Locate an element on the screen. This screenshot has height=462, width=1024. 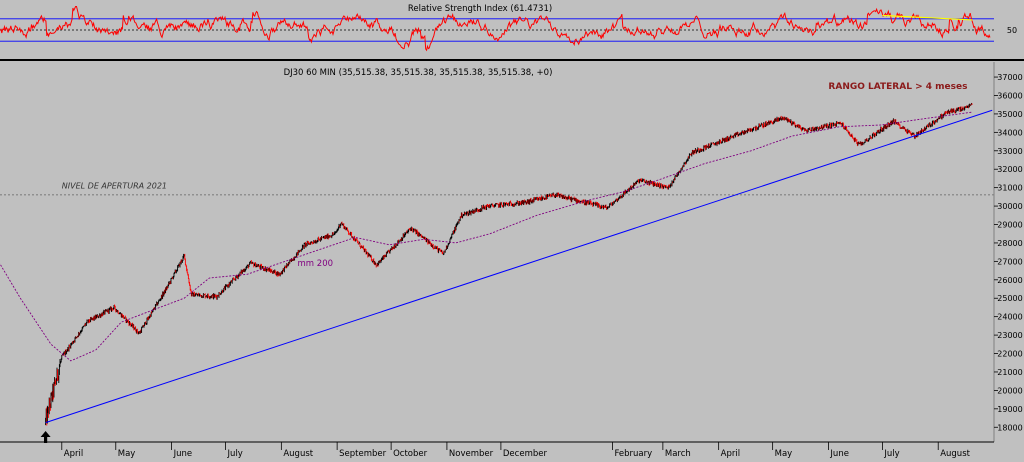
y-tick-label: 30000 is located at coordinates (1009, 206).